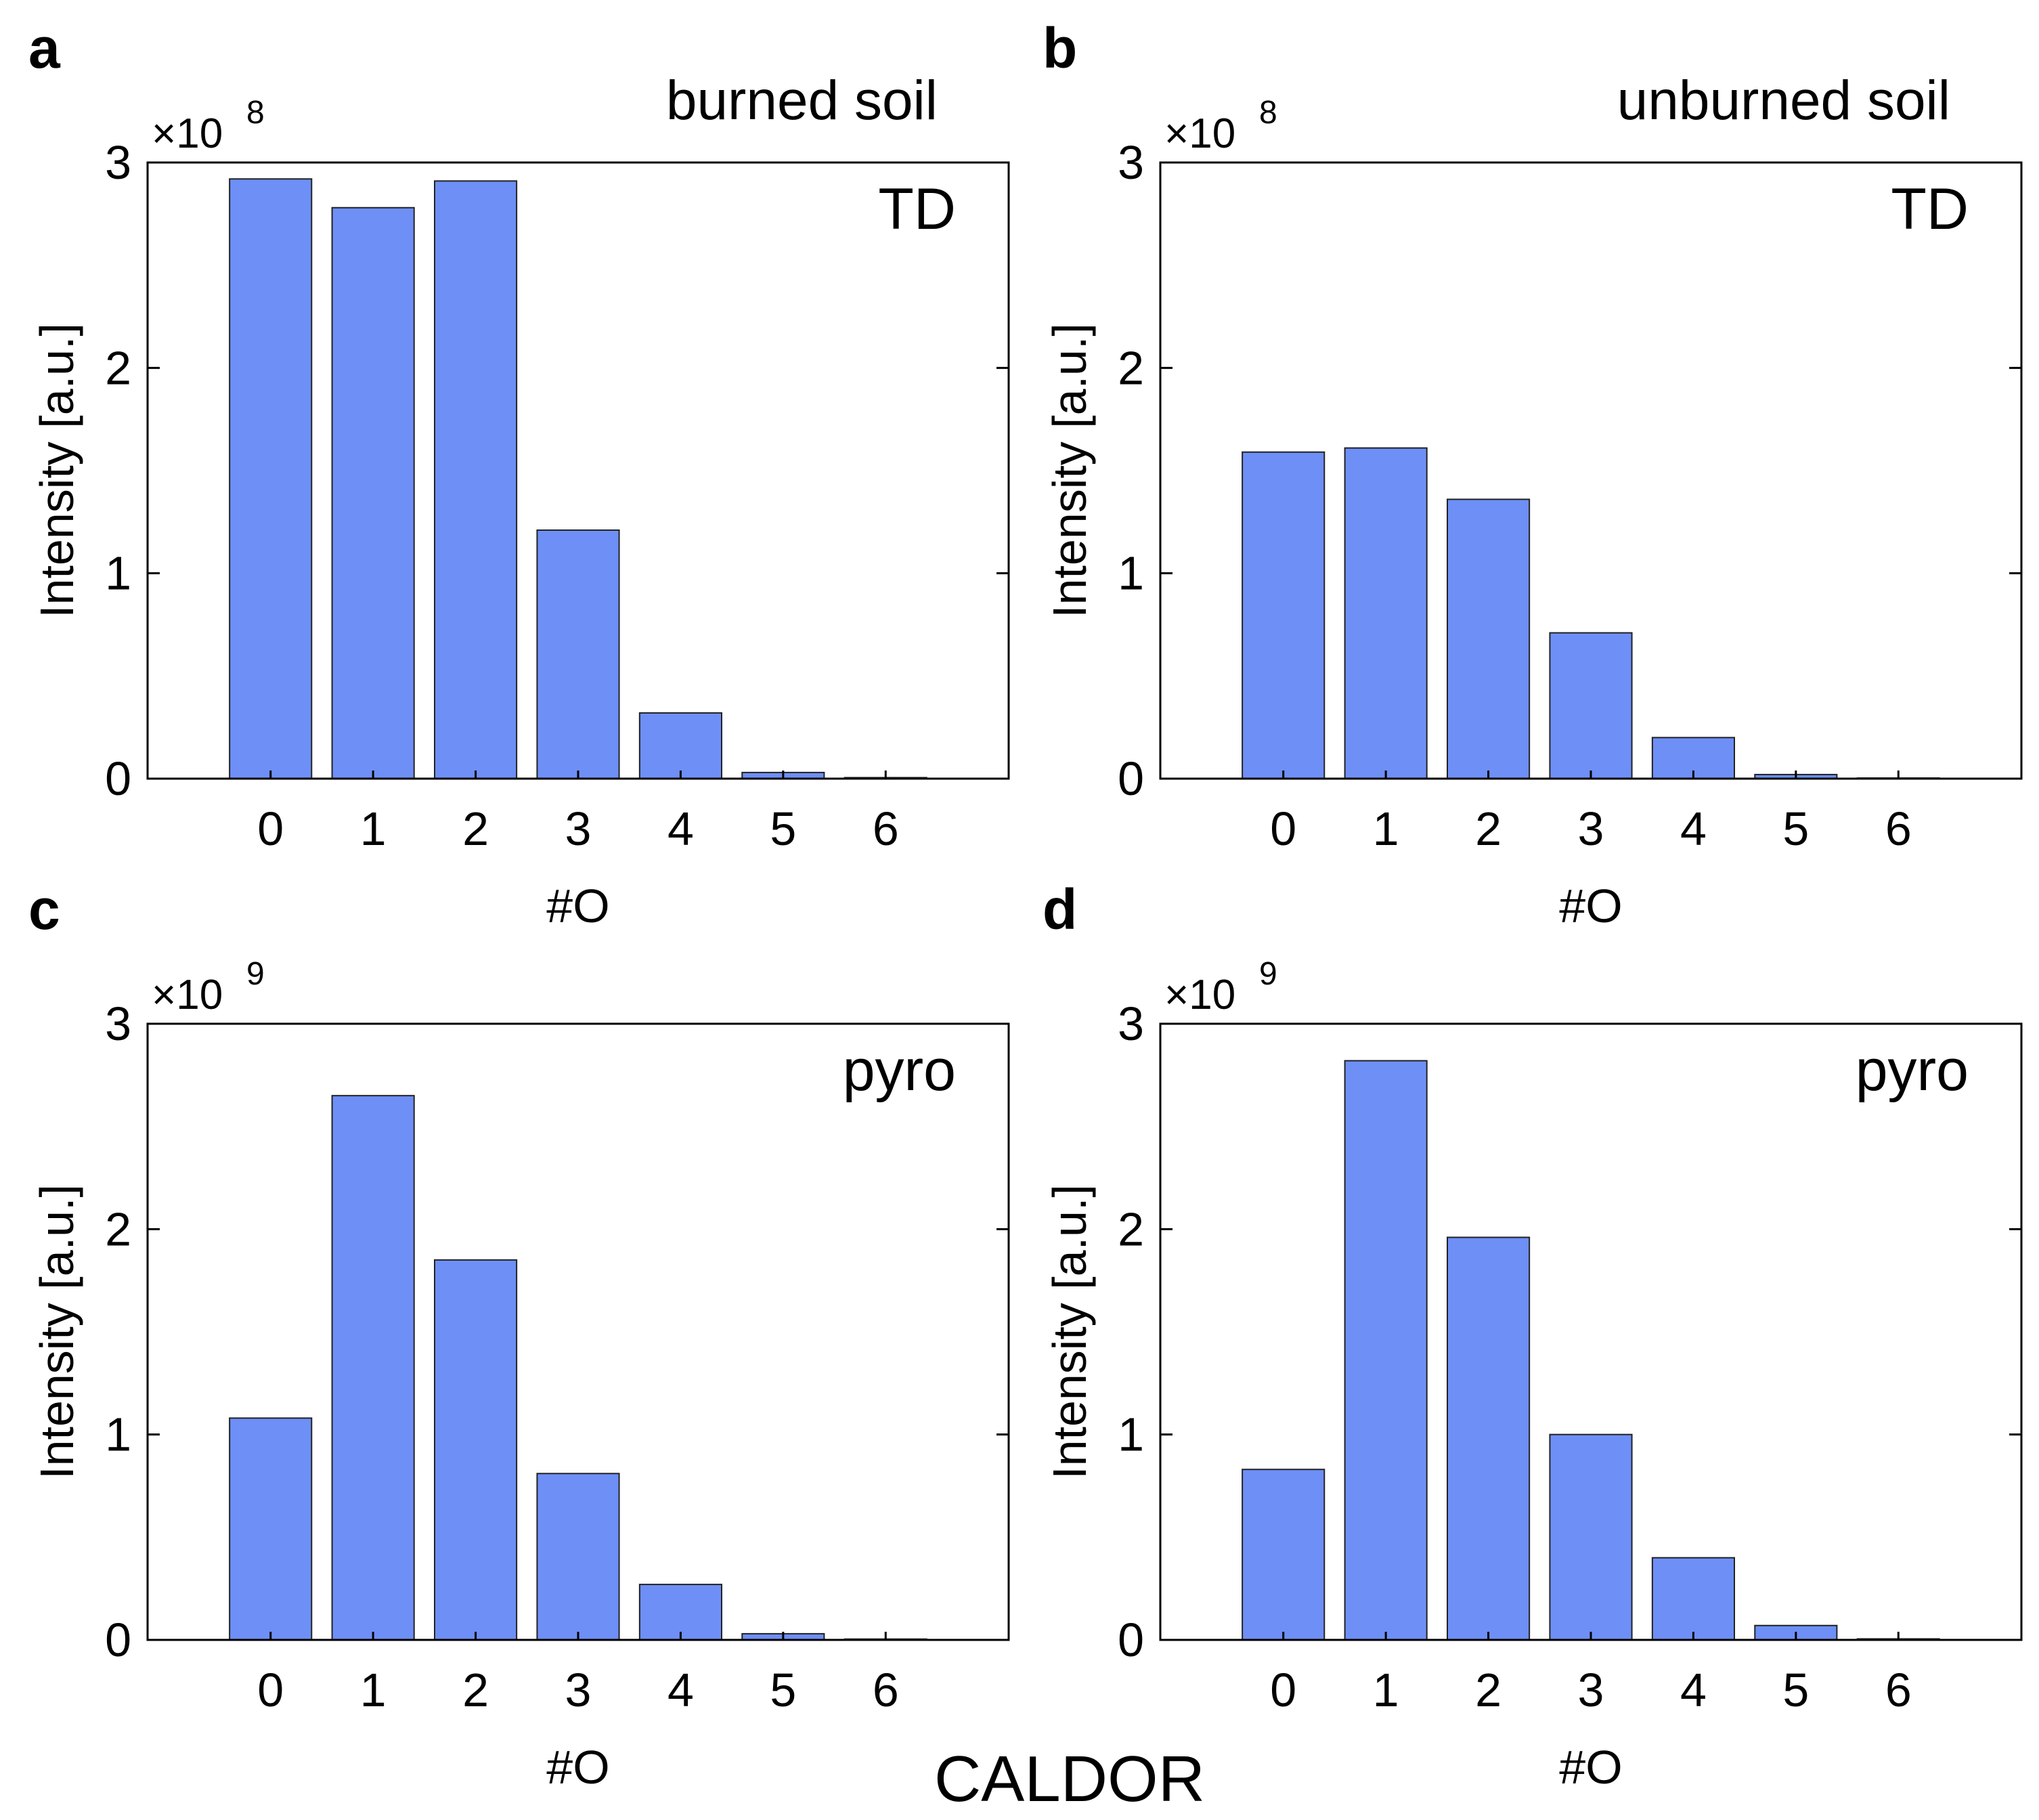 Image resolution: width=2039 pixels, height=1820 pixels. I want to click on panel-title: burned soil, so click(802, 101).